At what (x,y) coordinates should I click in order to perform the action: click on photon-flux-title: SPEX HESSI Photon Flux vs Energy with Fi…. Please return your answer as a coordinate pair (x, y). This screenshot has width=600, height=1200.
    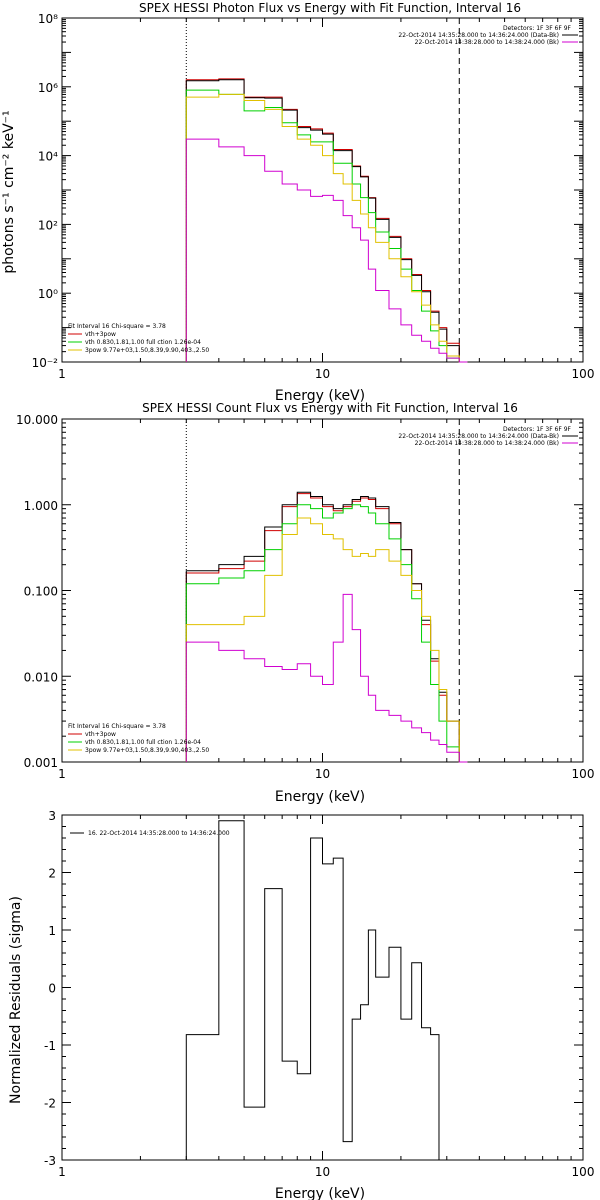
    Looking at the image, I should click on (330, 8).